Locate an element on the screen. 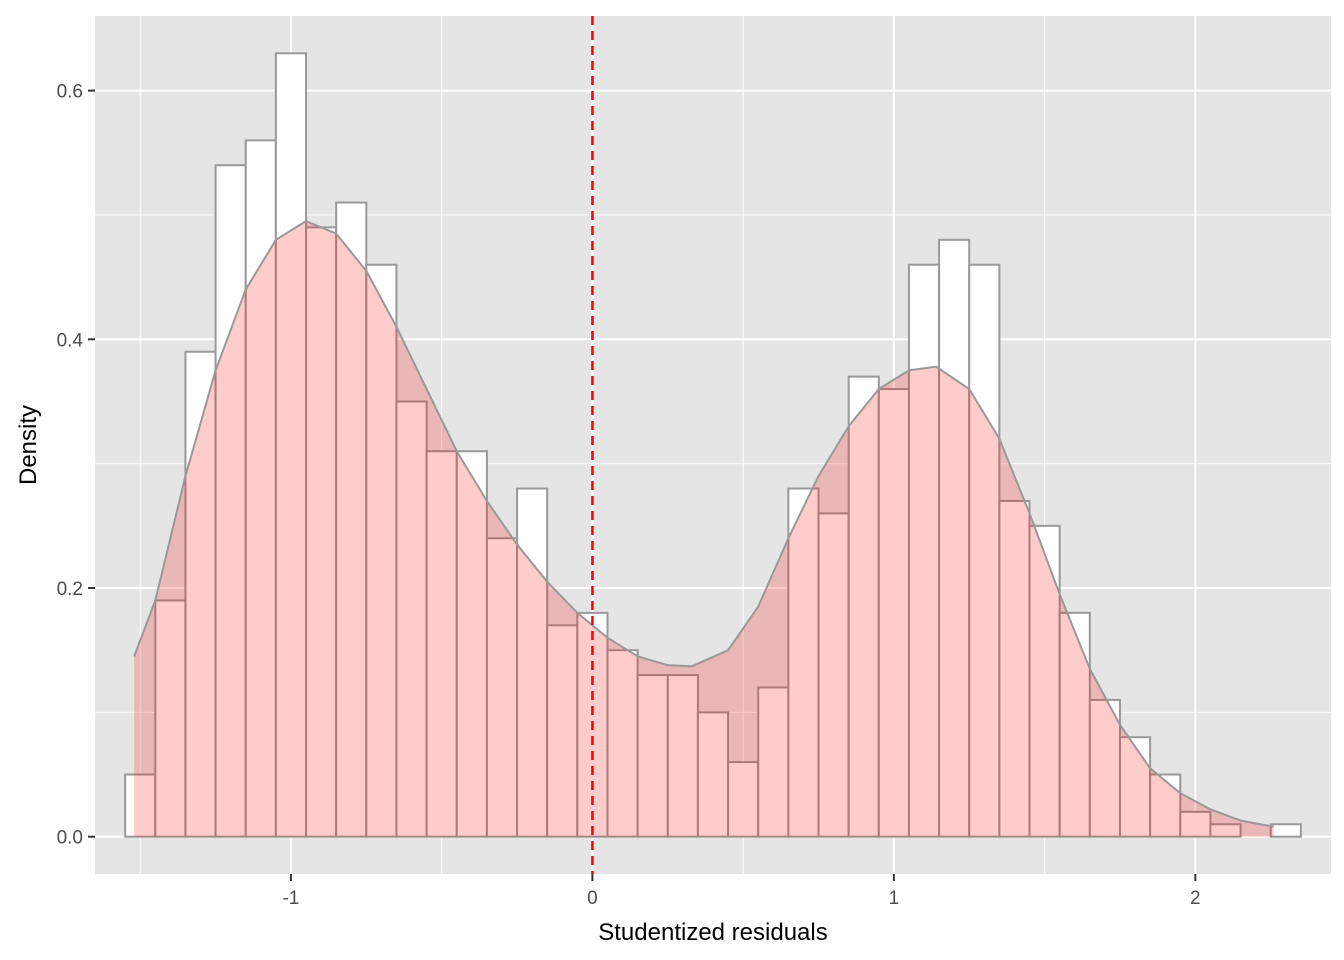 The width and height of the screenshot is (1344, 960). x-axis: -1 0 1 2 is located at coordinates (741, 891).